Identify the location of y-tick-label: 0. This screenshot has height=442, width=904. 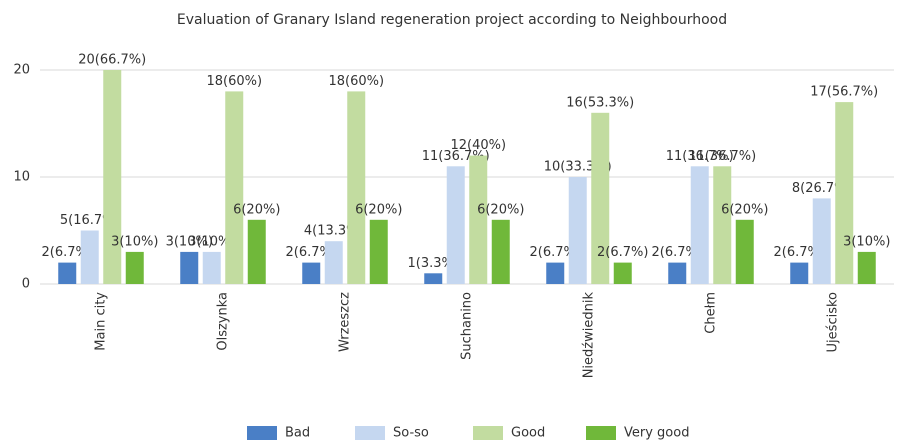
(26, 284).